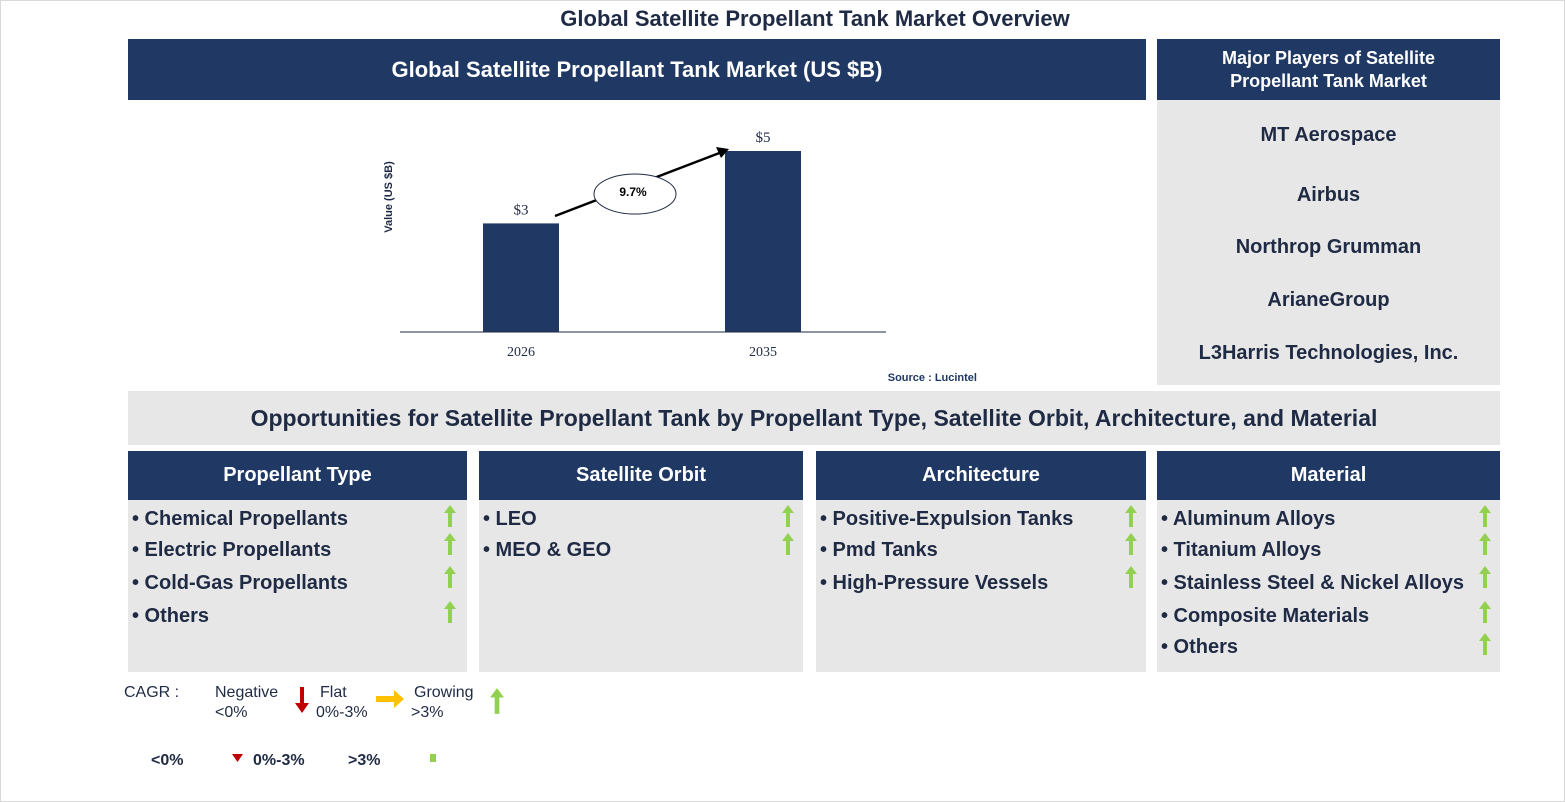  What do you see at coordinates (521, 277) in the screenshot?
I see `bar-2026` at bounding box center [521, 277].